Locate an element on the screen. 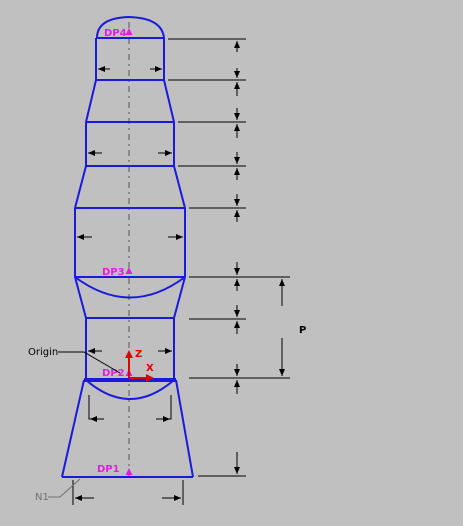 The width and height of the screenshot is (463, 526). top-cap is located at coordinates (130, 27).